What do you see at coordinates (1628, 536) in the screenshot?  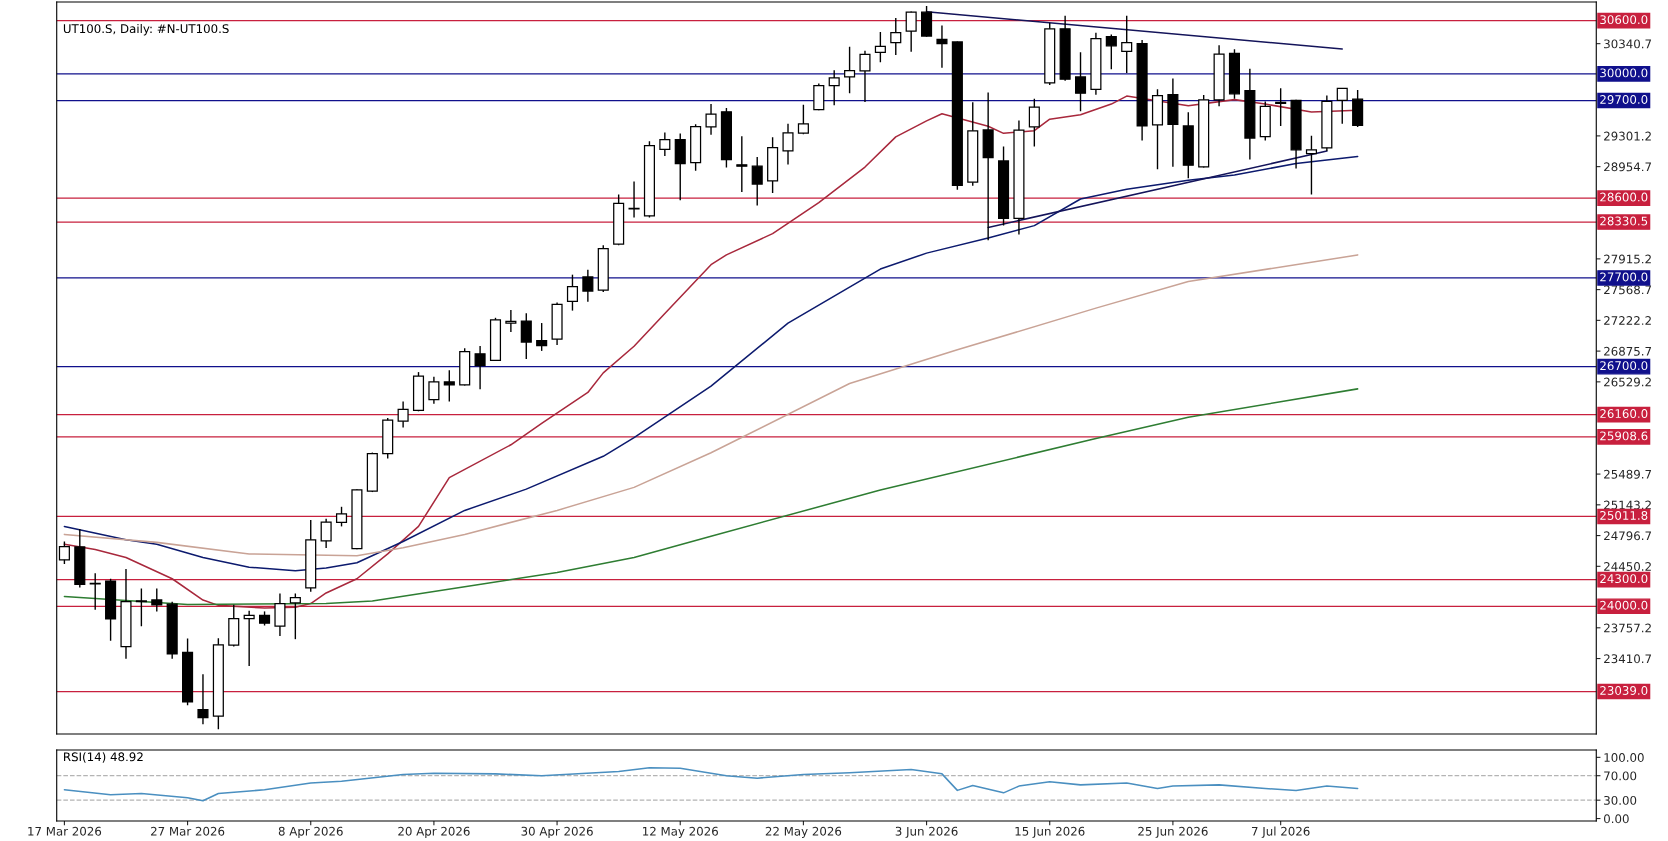 I see `y-tick-label: 24796.7` at bounding box center [1628, 536].